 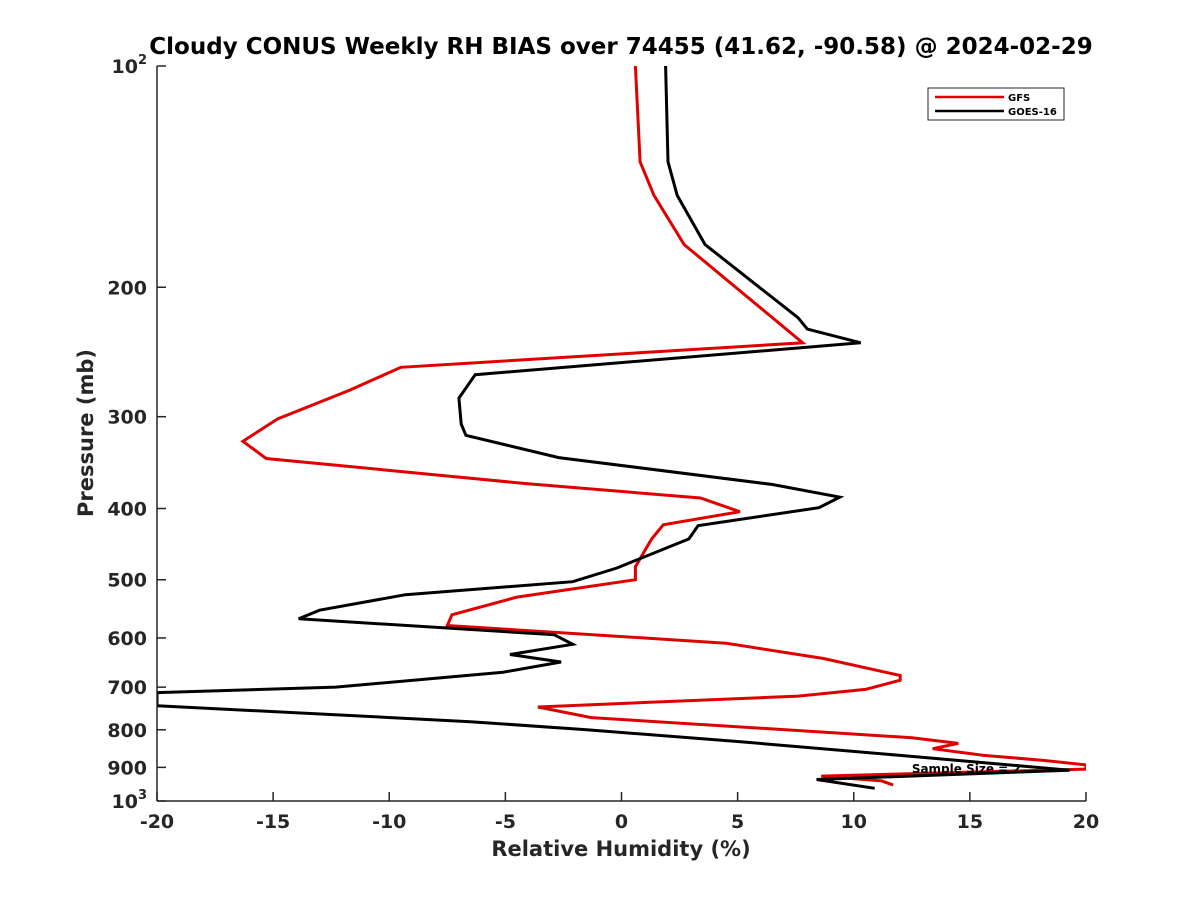 I want to click on y-tick-label: 300, so click(x=127, y=418).